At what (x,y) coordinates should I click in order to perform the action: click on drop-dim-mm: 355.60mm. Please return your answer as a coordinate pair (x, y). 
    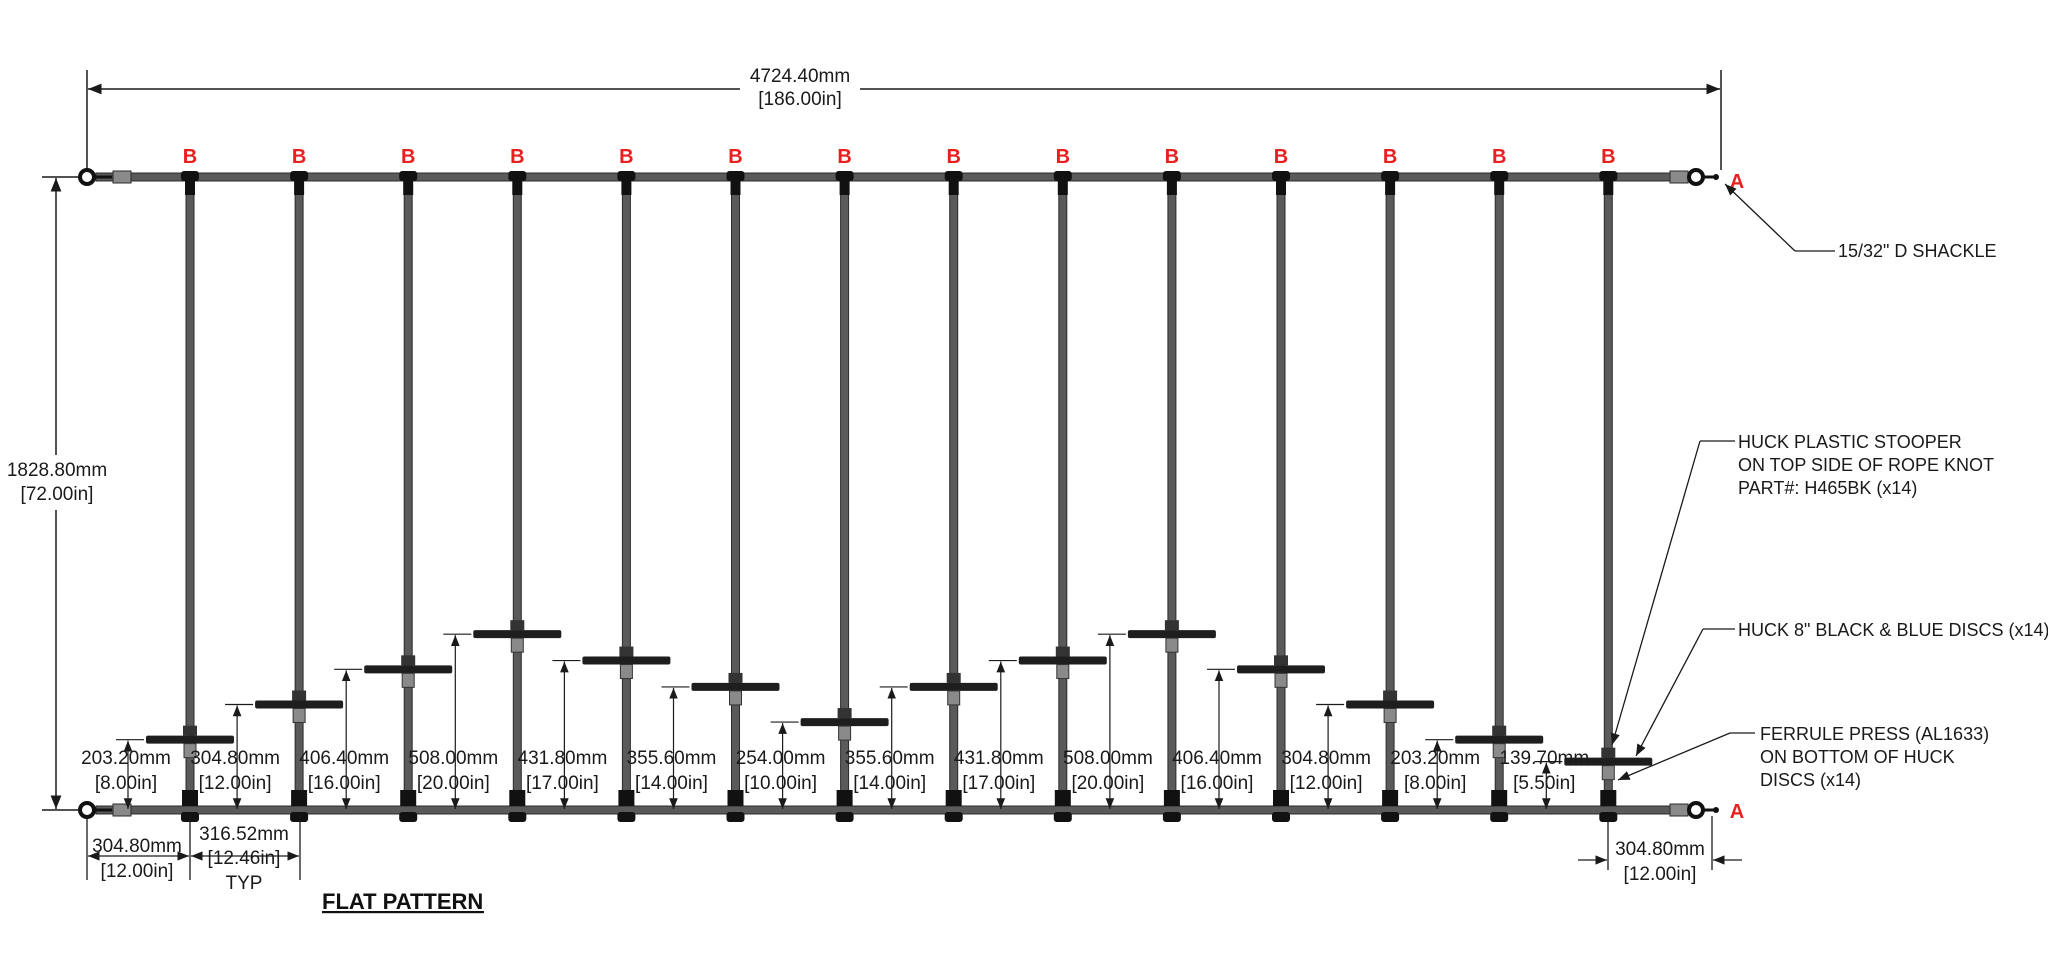
    Looking at the image, I should click on (672, 758).